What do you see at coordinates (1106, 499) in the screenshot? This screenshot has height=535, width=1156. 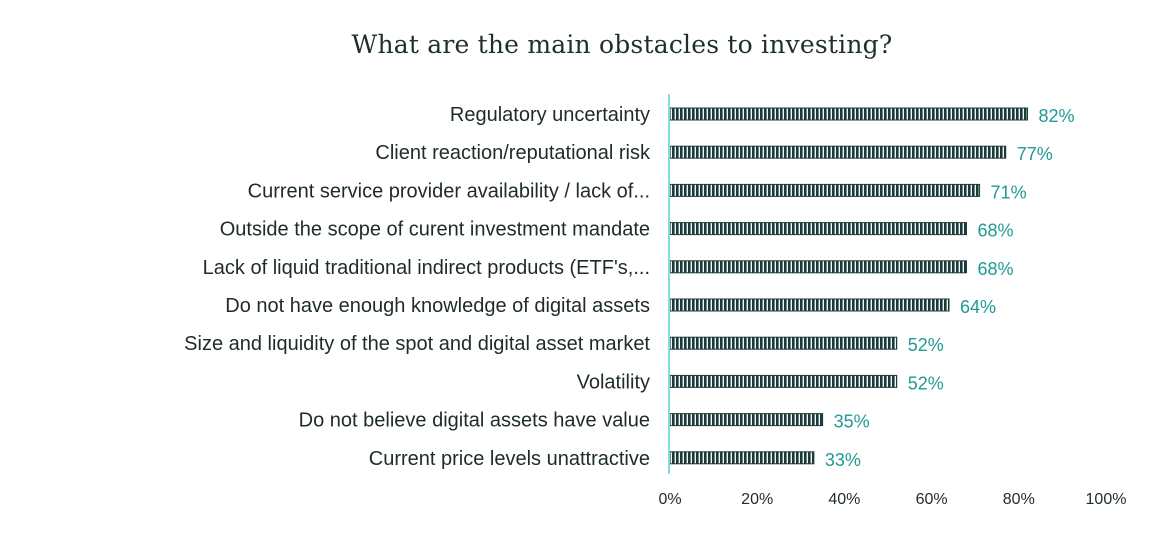 I see `x-tick-label: 100%` at bounding box center [1106, 499].